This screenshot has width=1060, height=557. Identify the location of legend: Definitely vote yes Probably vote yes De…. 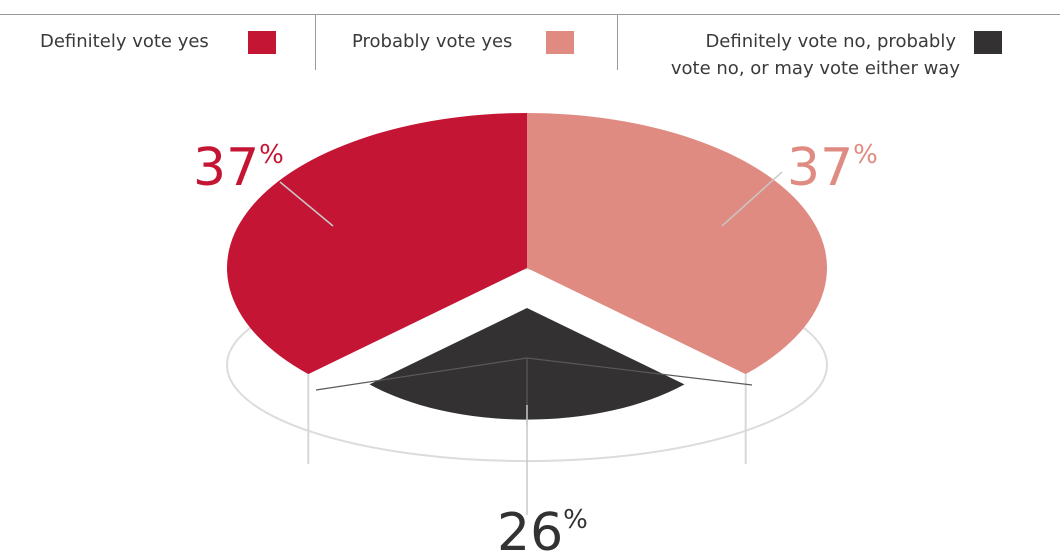
(530, 39).